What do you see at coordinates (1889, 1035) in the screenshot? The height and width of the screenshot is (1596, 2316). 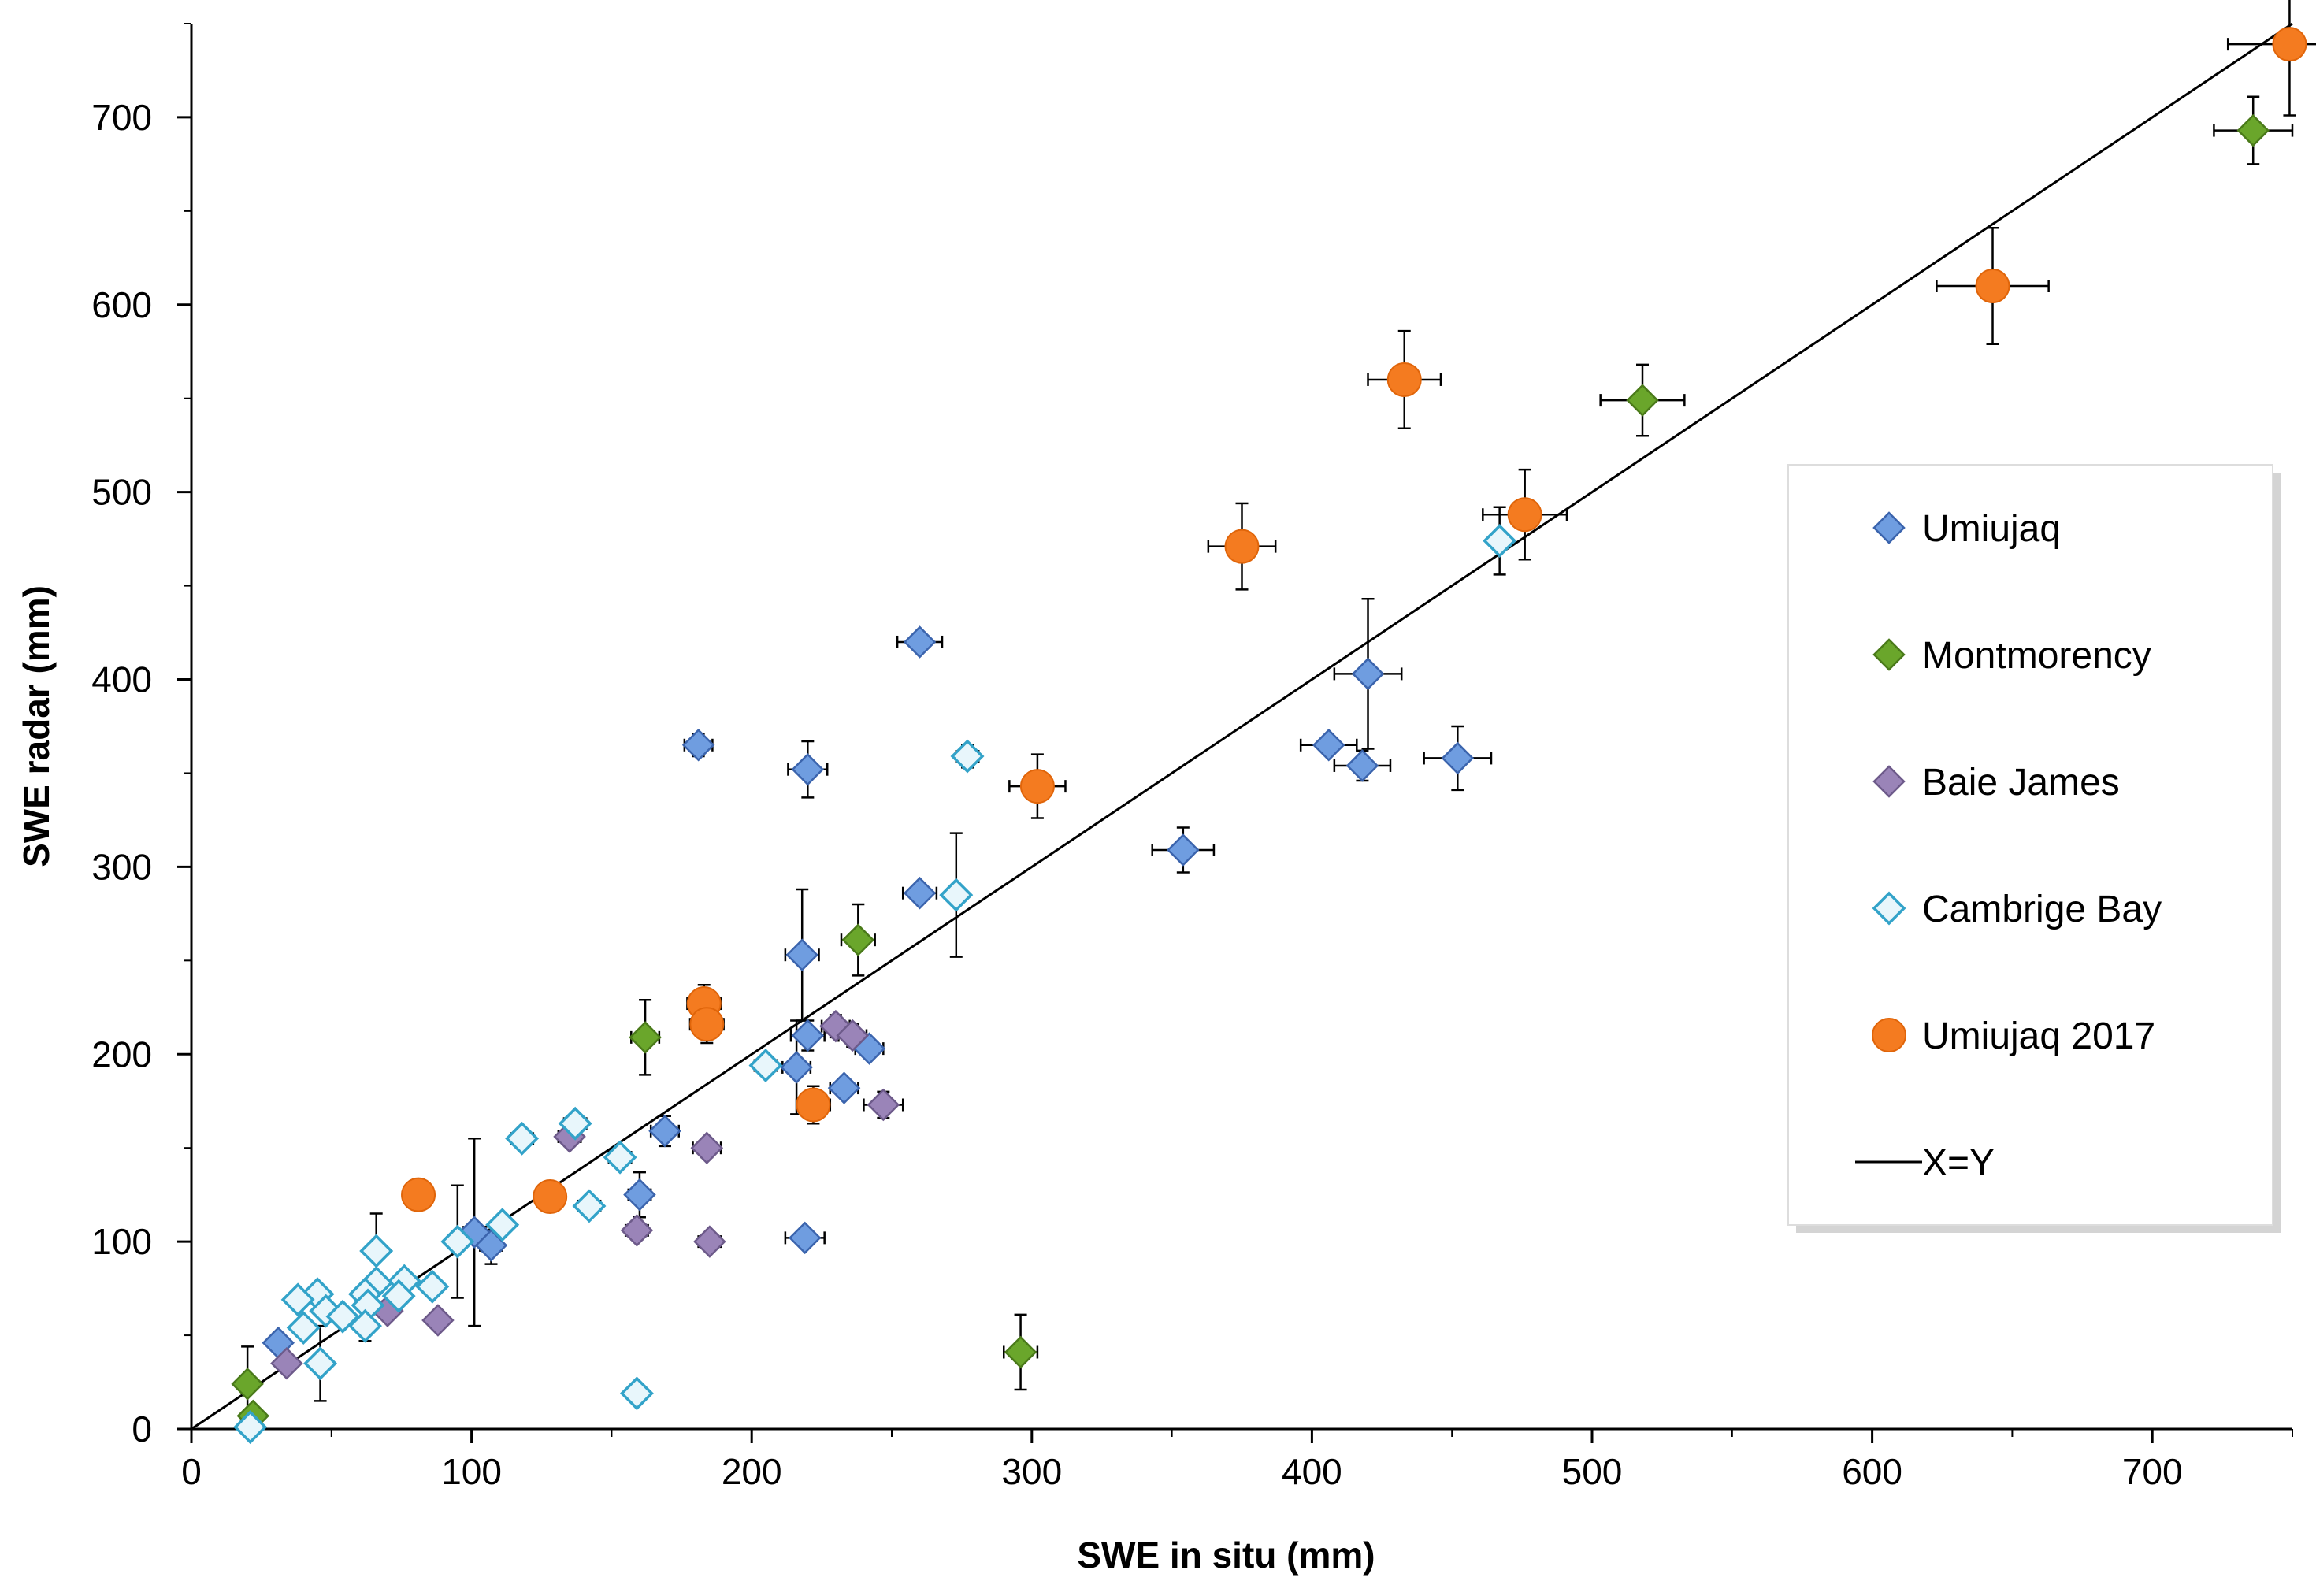 I see `legend-marker-umiujaq-2017` at bounding box center [1889, 1035].